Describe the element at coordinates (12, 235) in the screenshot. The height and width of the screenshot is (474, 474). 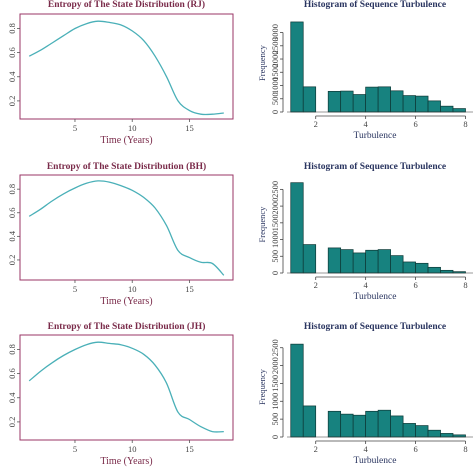
I see `y-tick-label: 0.4` at that location.